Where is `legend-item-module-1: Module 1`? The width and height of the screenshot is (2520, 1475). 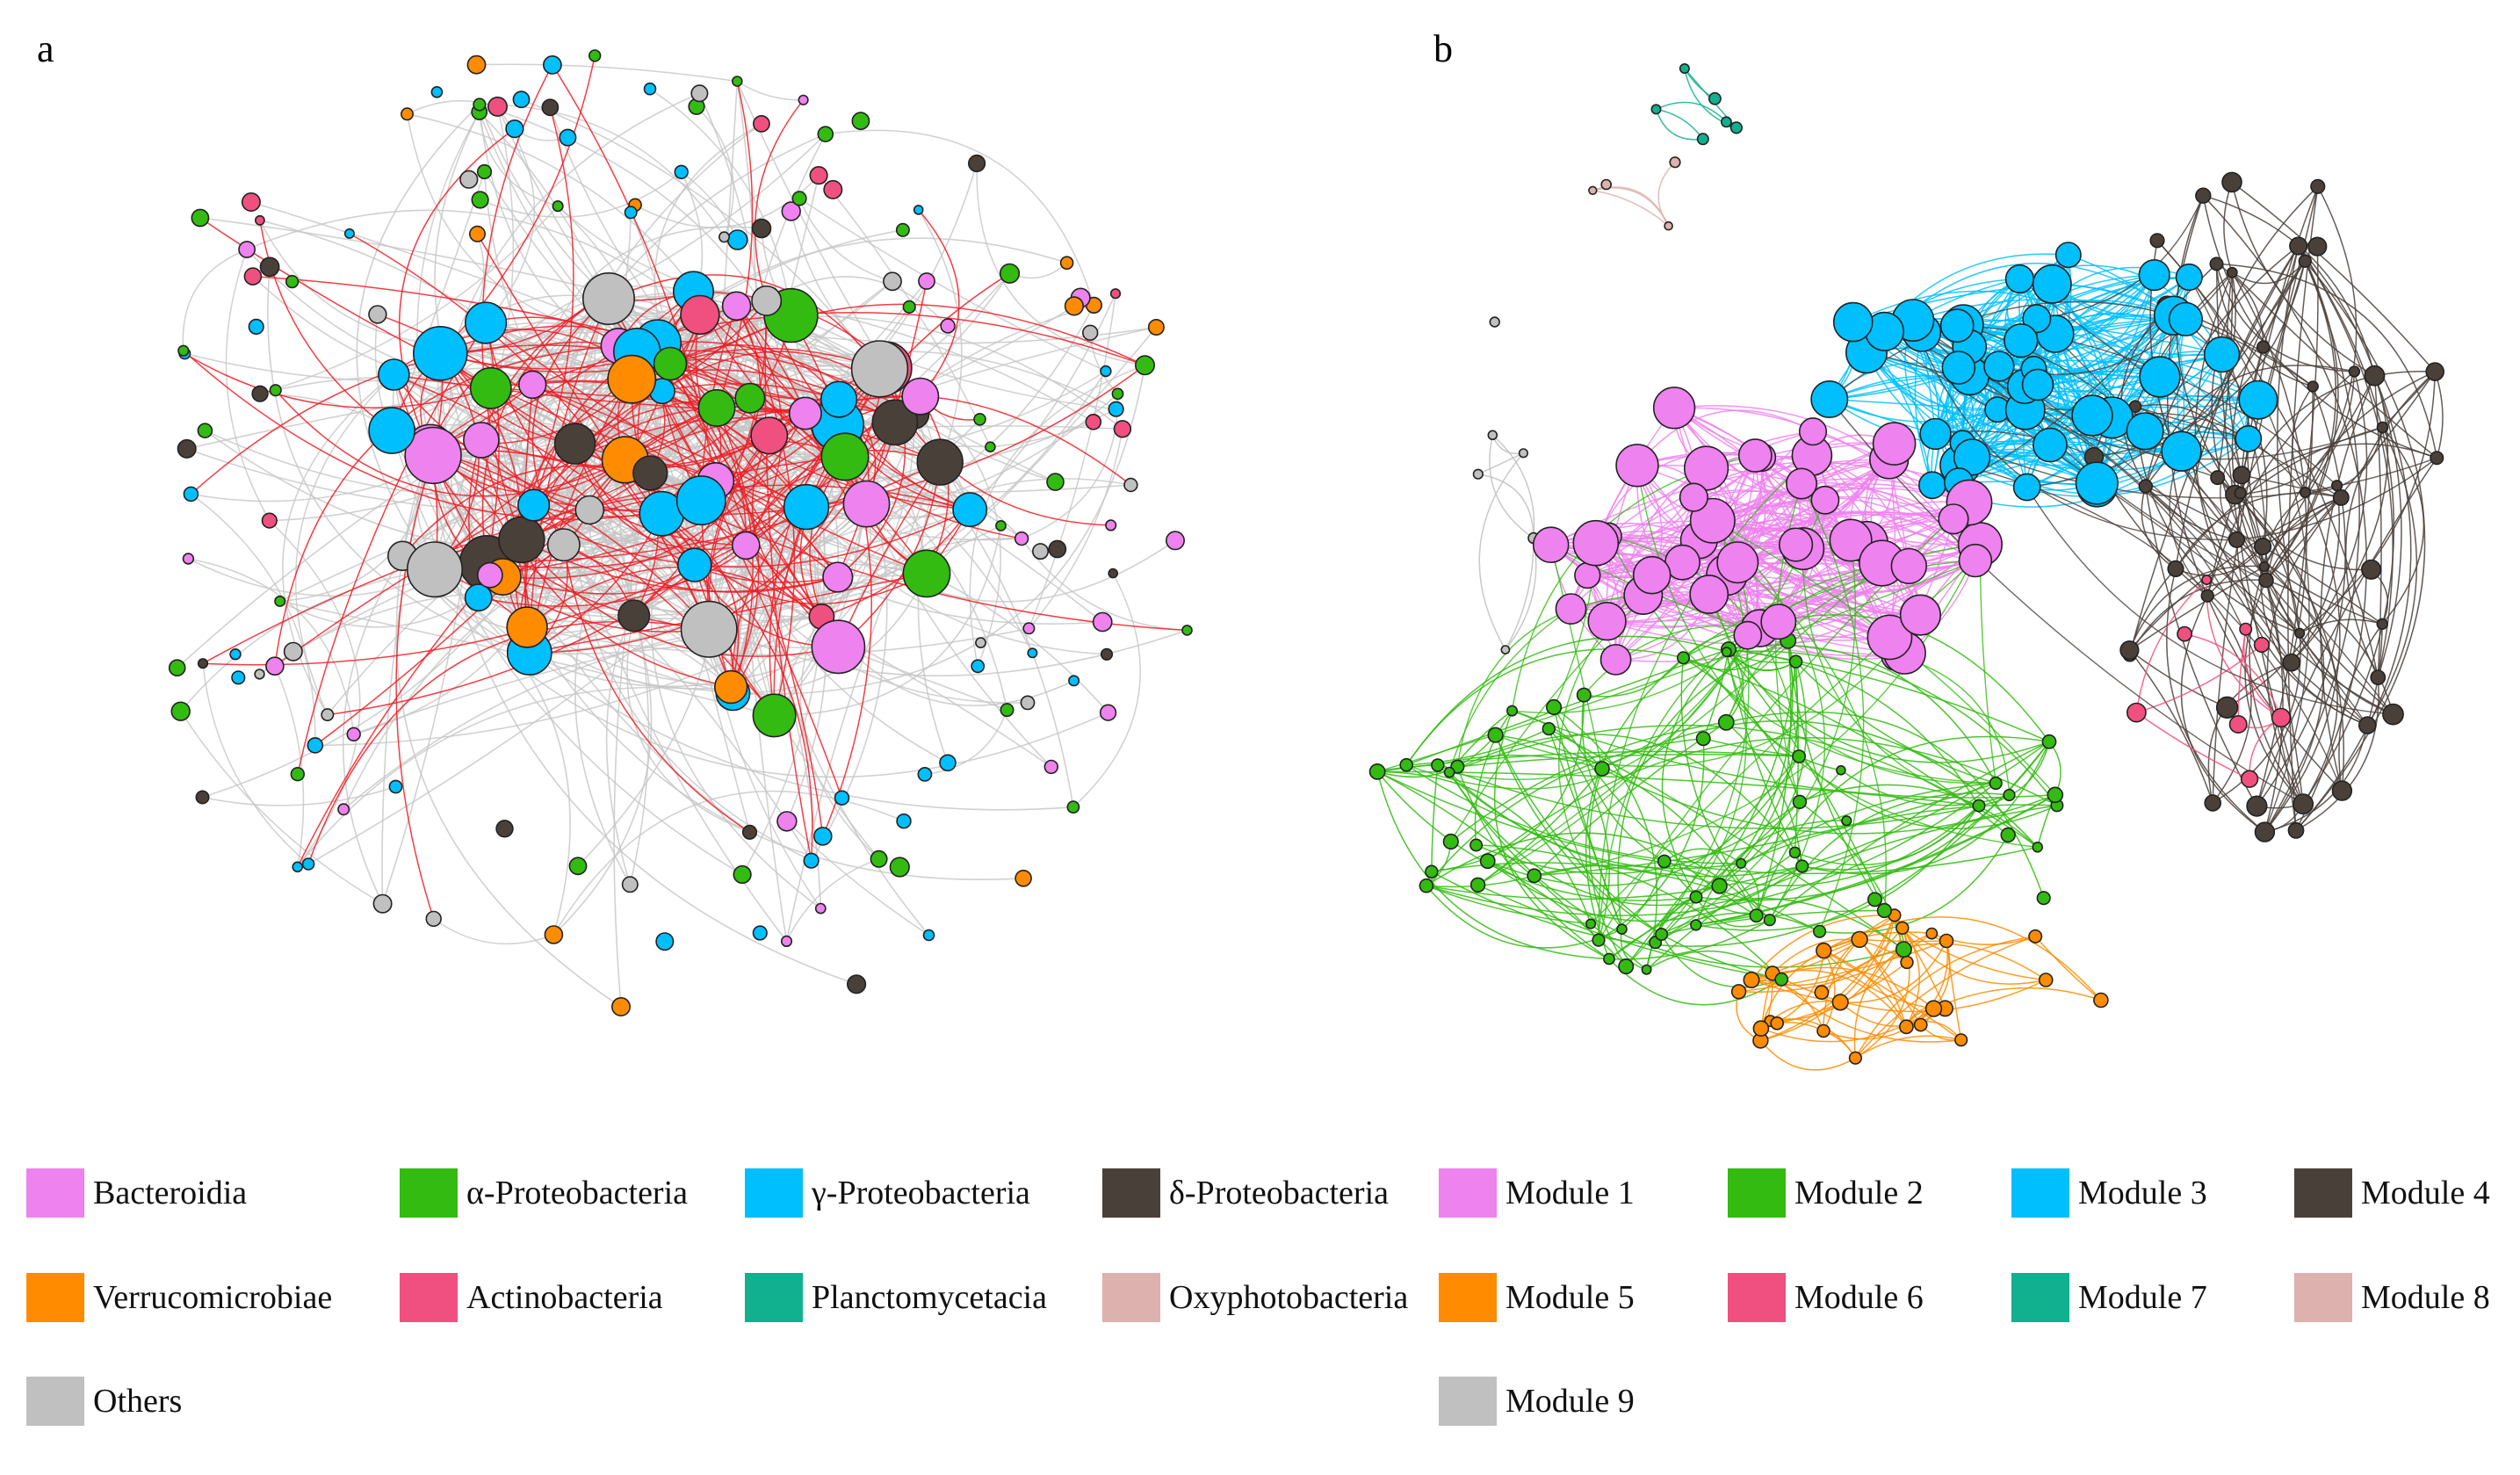 legend-item-module-1: Module 1 is located at coordinates (1537, 1193).